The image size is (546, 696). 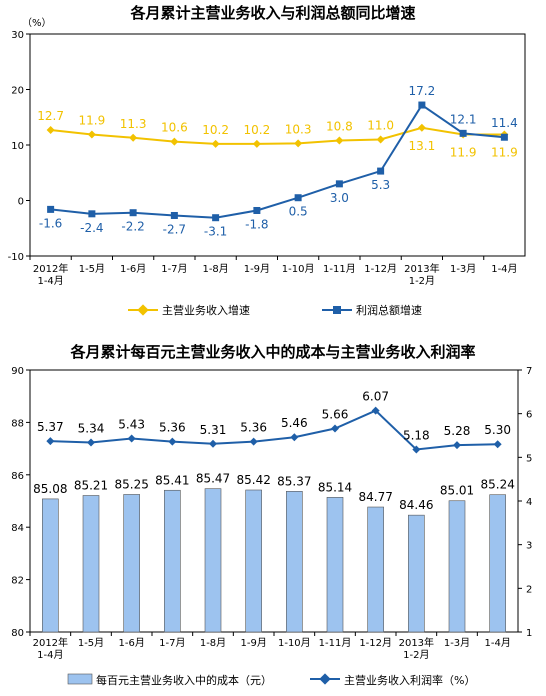 What do you see at coordinates (184, 680) in the screenshot?
I see `legend-label-cost: 每百元主营业务收入中的成本（元）` at bounding box center [184, 680].